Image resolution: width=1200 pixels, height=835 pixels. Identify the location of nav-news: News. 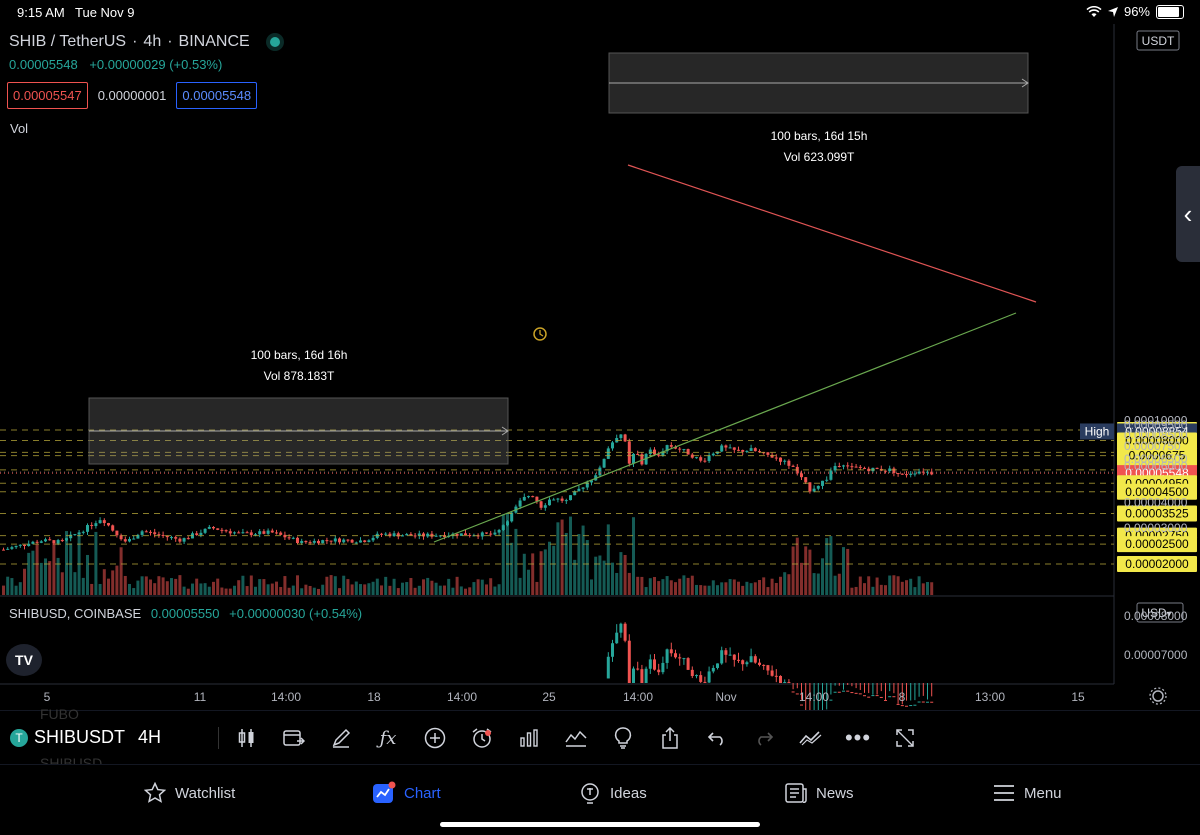
(819, 793).